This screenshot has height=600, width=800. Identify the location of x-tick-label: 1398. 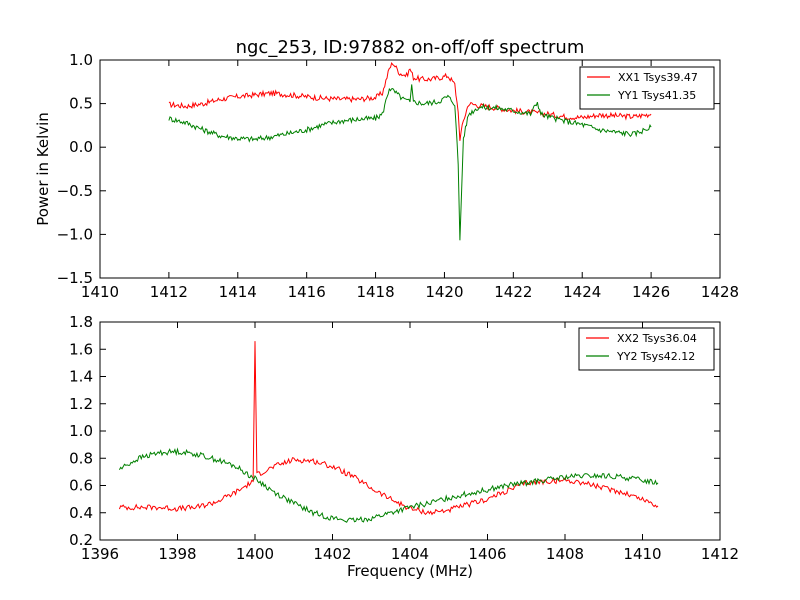
(177, 554).